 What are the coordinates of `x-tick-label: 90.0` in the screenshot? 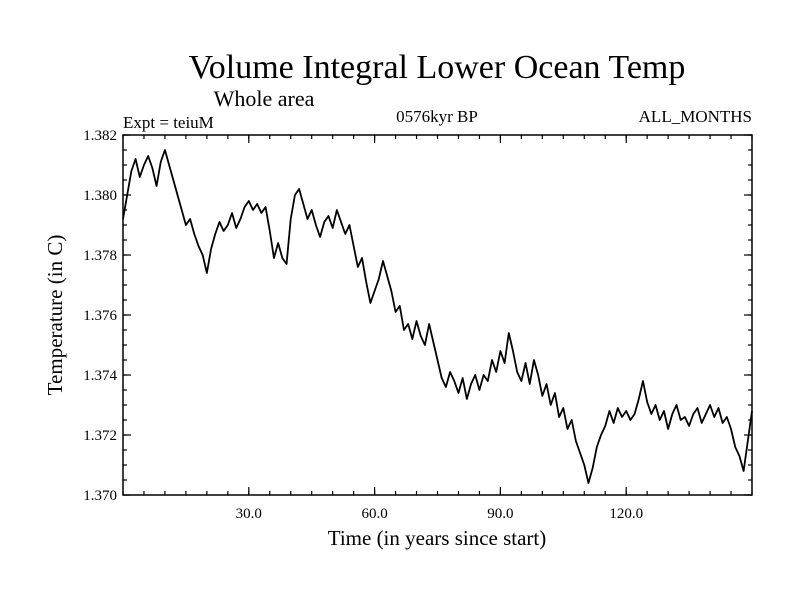 It's located at (500, 514).